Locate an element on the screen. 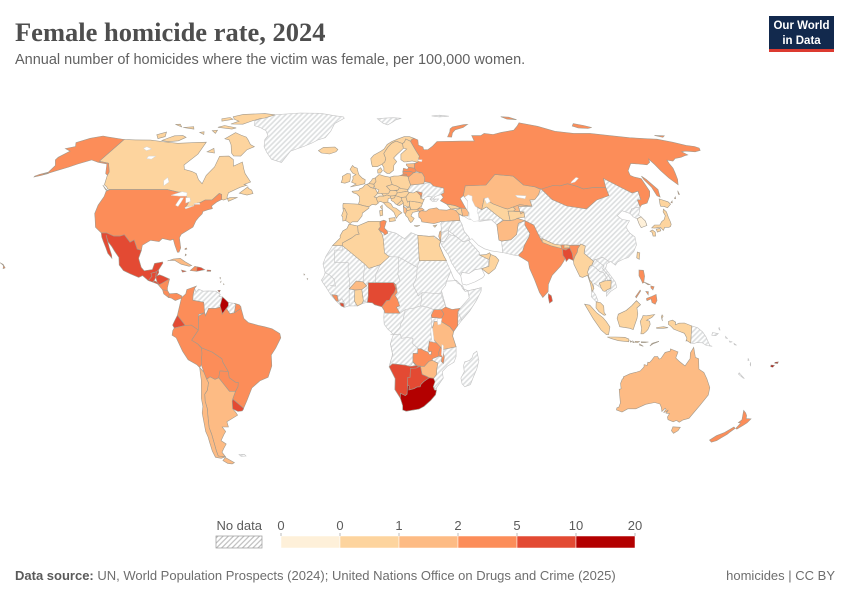 The width and height of the screenshot is (850, 600). svg-text: 1 is located at coordinates (398, 525).